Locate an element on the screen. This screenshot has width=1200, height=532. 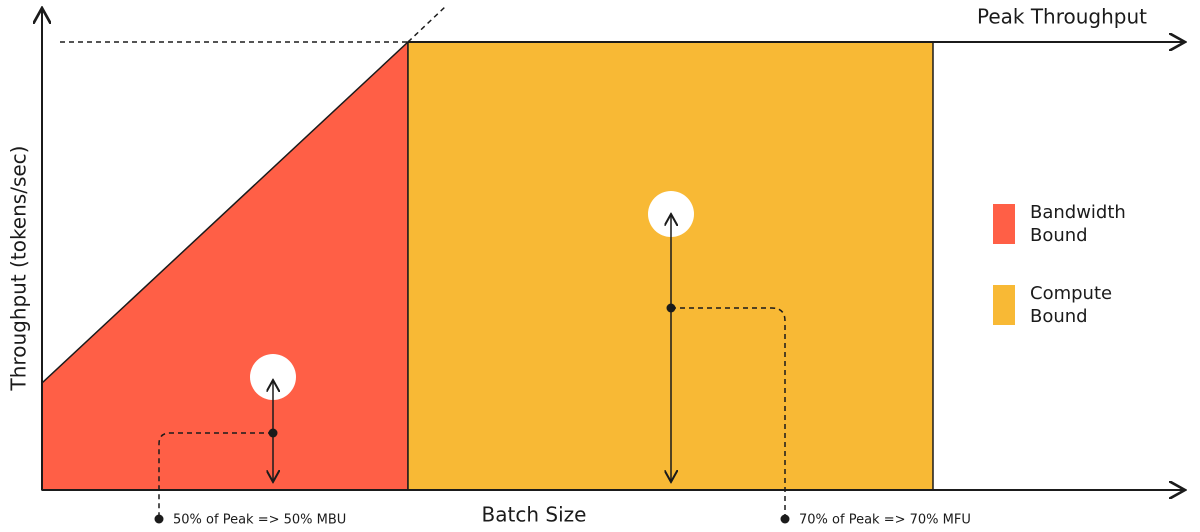
legend-text: Bandwidth is located at coordinates (1078, 212).